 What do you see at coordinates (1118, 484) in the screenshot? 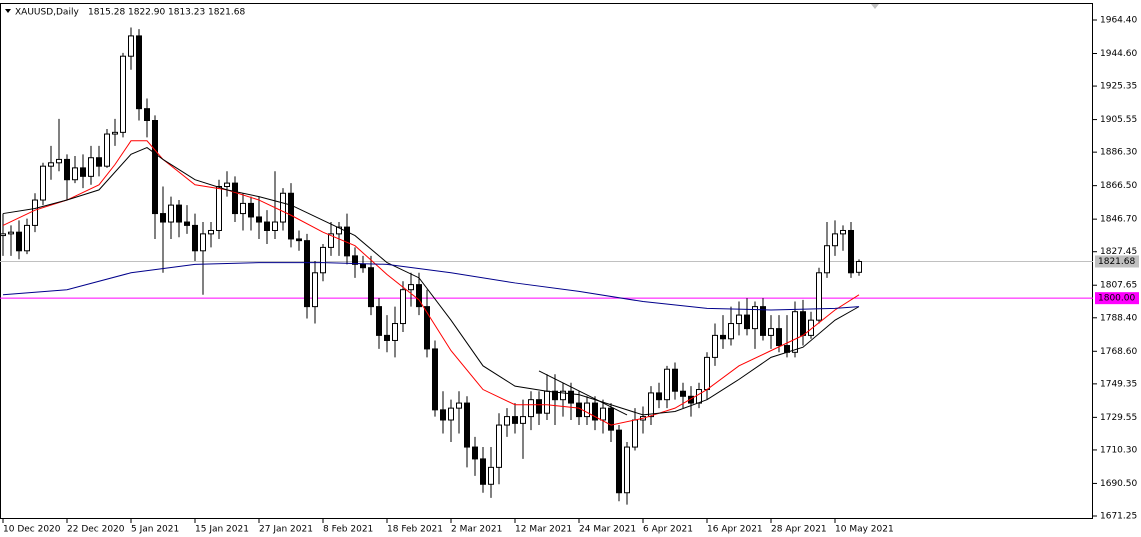
I see `y-tick-label: 1690.50` at bounding box center [1118, 484].